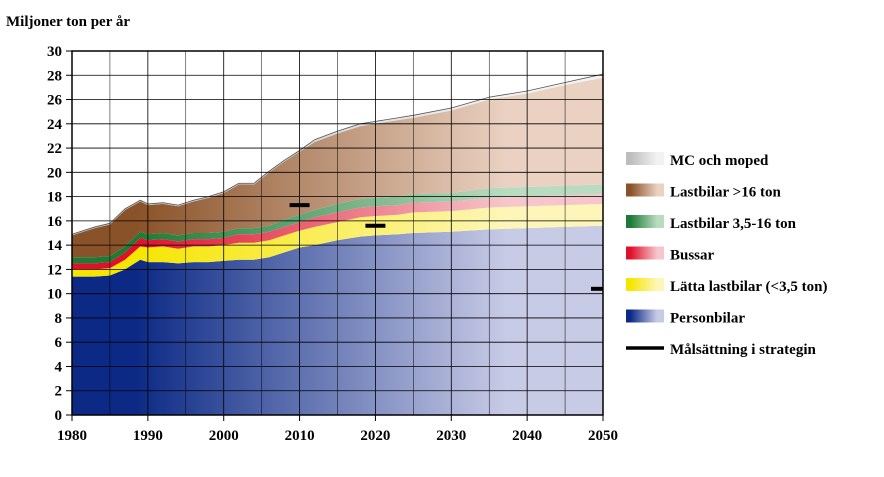 The image size is (884, 477). I want to click on y-tick-label: 28, so click(54, 76).